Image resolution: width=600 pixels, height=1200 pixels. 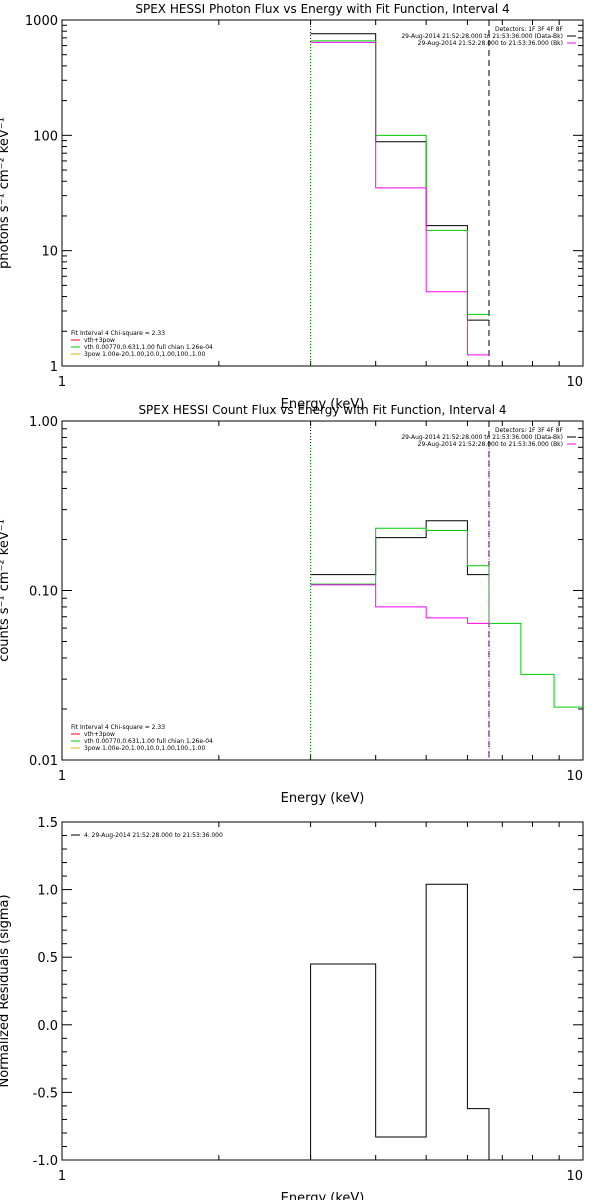 What do you see at coordinates (43, 592) in the screenshot?
I see `y-tick-label: 0.10` at bounding box center [43, 592].